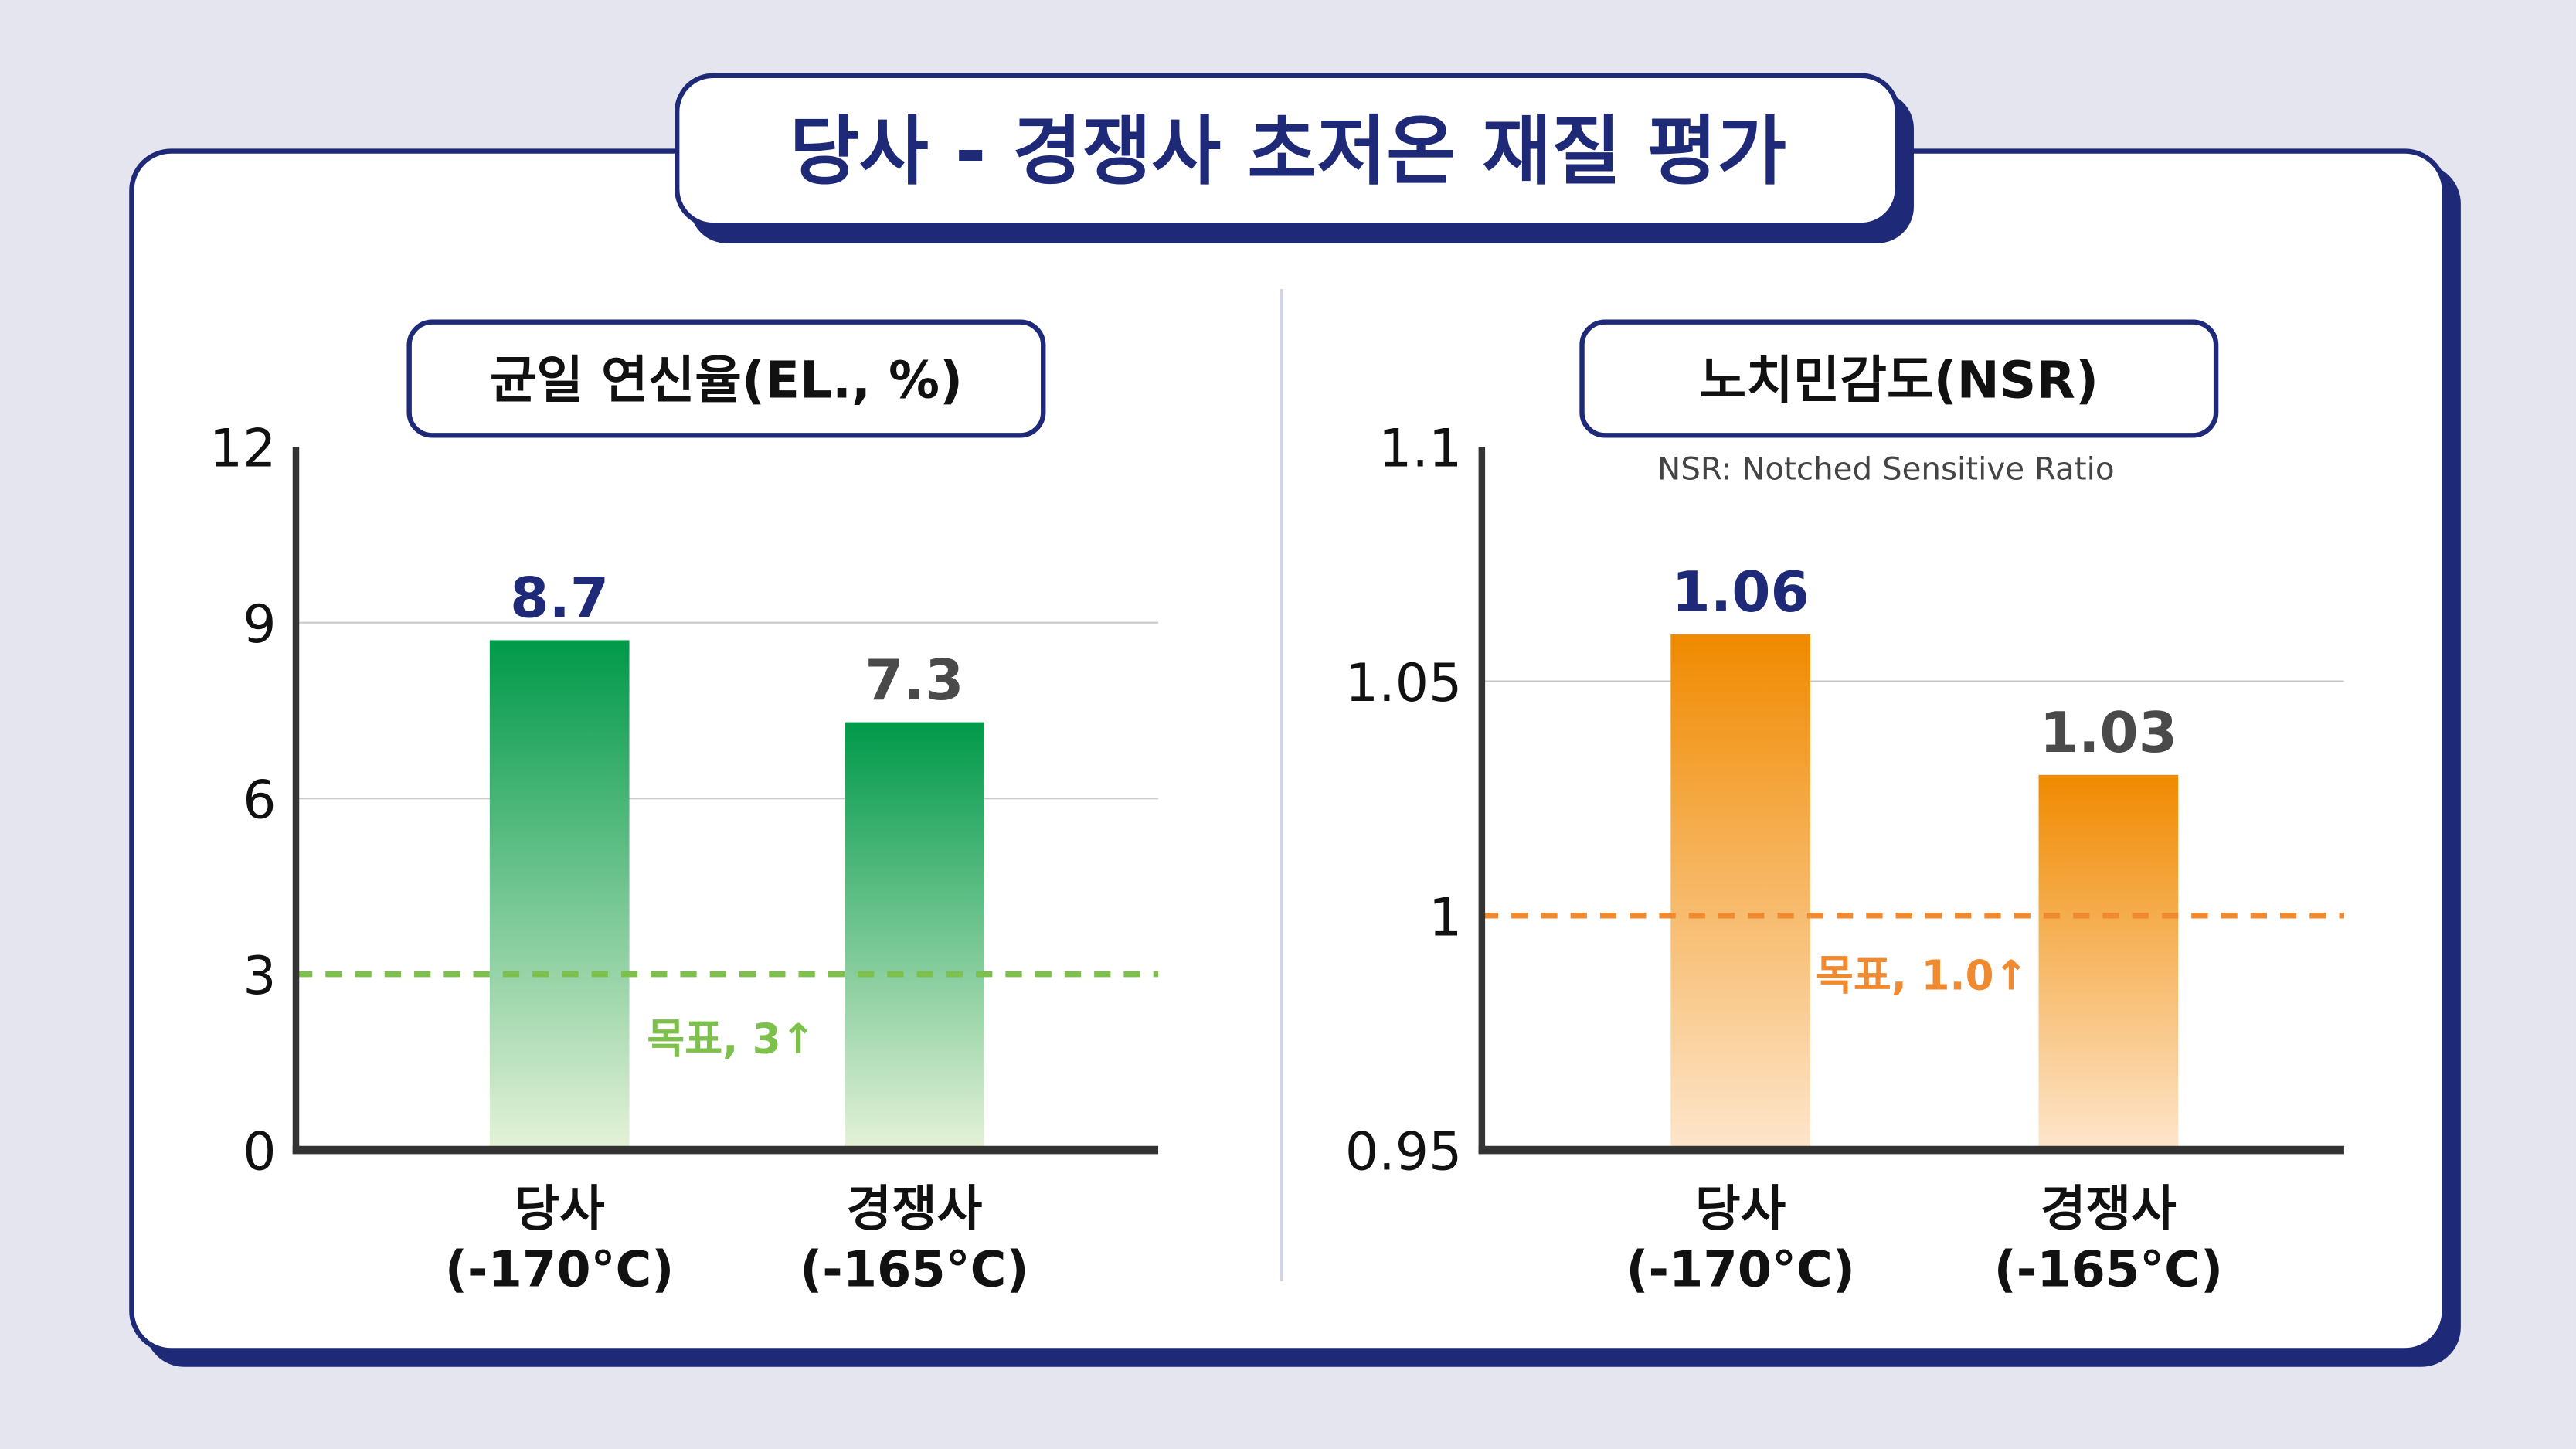 Image resolution: width=2576 pixels, height=1449 pixels. Describe the element at coordinates (1445, 918) in the screenshot. I see `y-tick-label: 1` at that location.